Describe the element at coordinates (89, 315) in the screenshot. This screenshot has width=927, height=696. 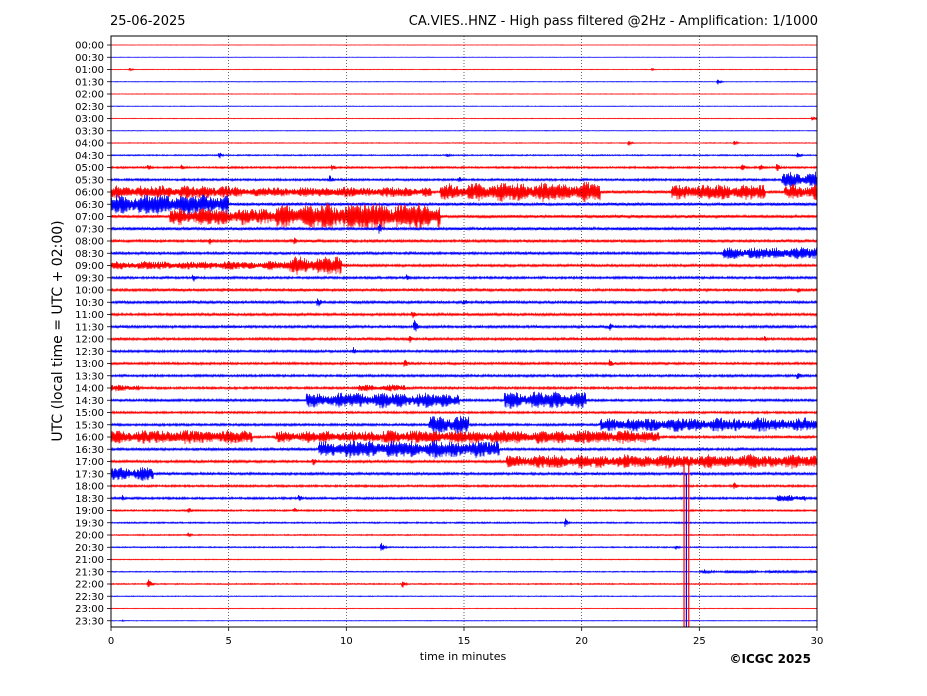
I see `y-tick-label: 11:00` at that location.